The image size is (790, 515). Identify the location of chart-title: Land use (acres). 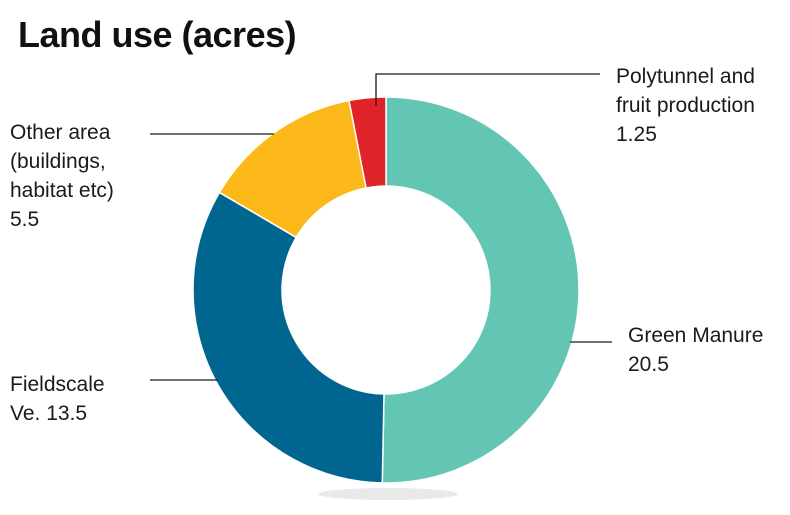
(157, 34).